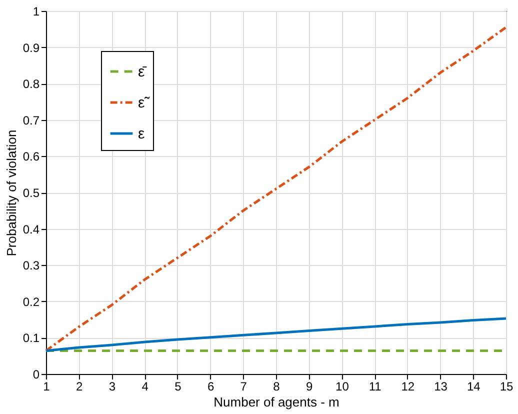 This screenshot has width=518, height=414. Describe the element at coordinates (80, 387) in the screenshot. I see `x-tick-label: 2` at that location.